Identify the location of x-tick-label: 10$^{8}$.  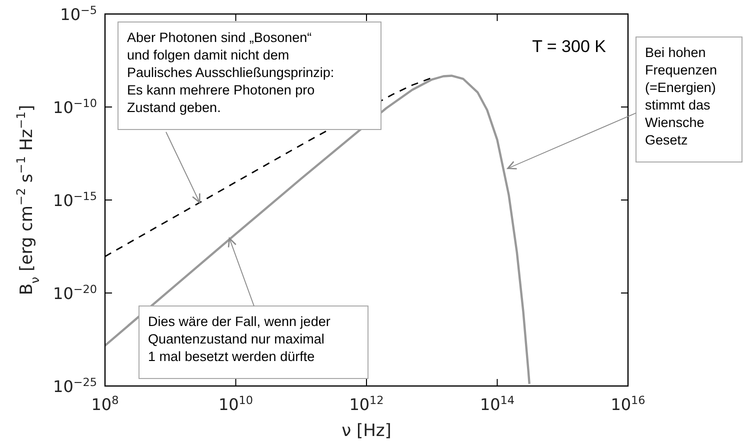
(105, 404).